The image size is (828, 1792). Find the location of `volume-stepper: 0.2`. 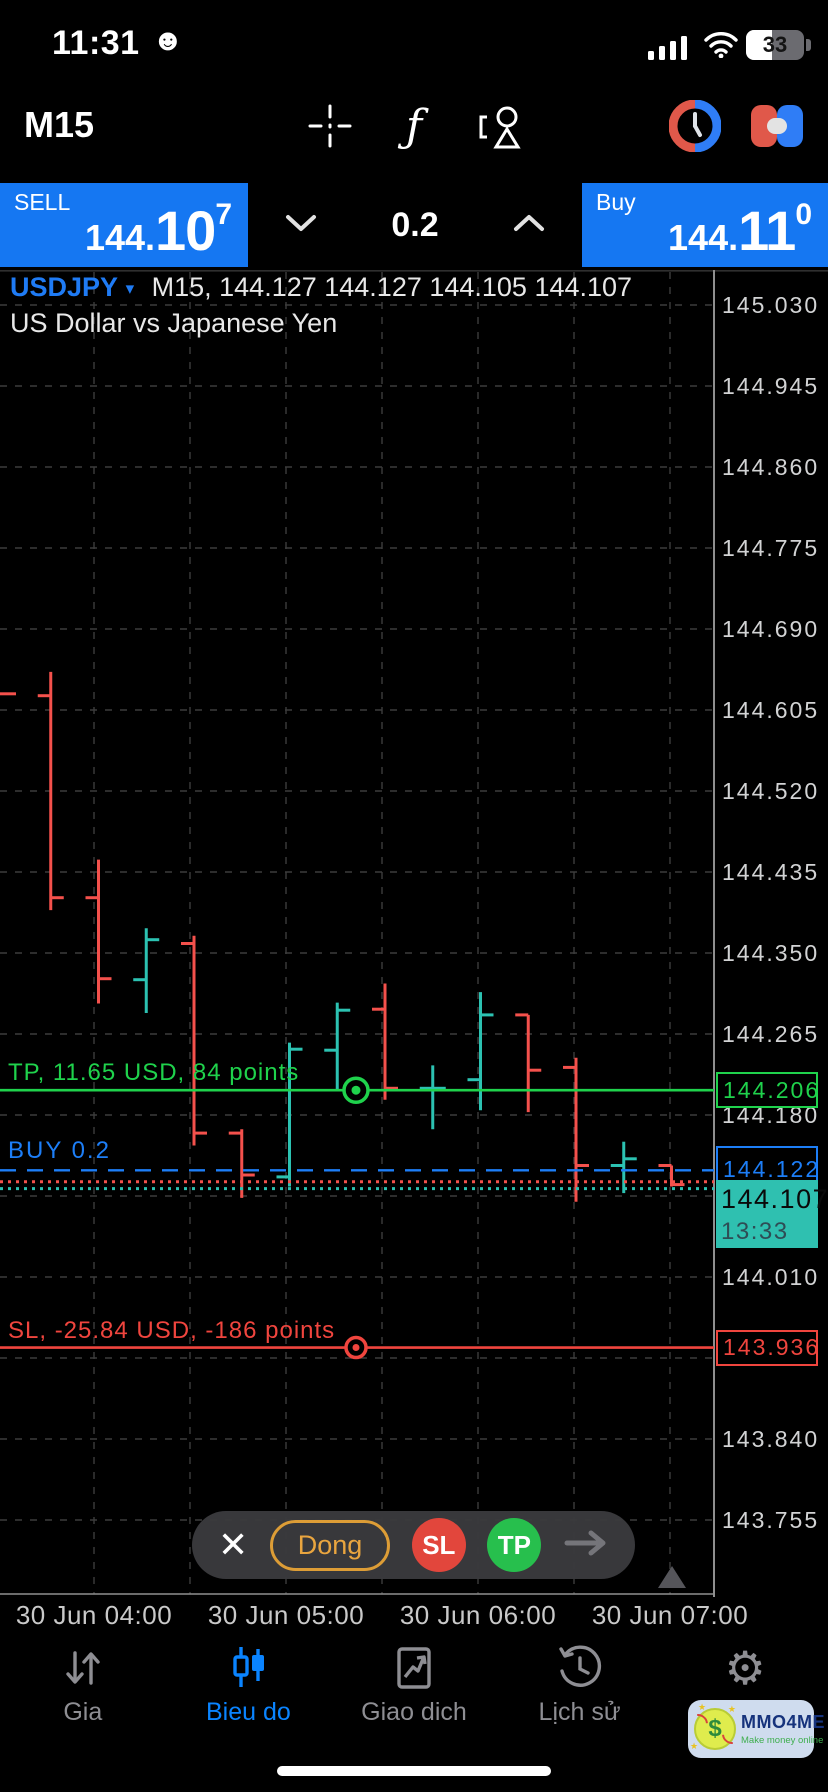

volume-stepper: 0.2 is located at coordinates (415, 225).